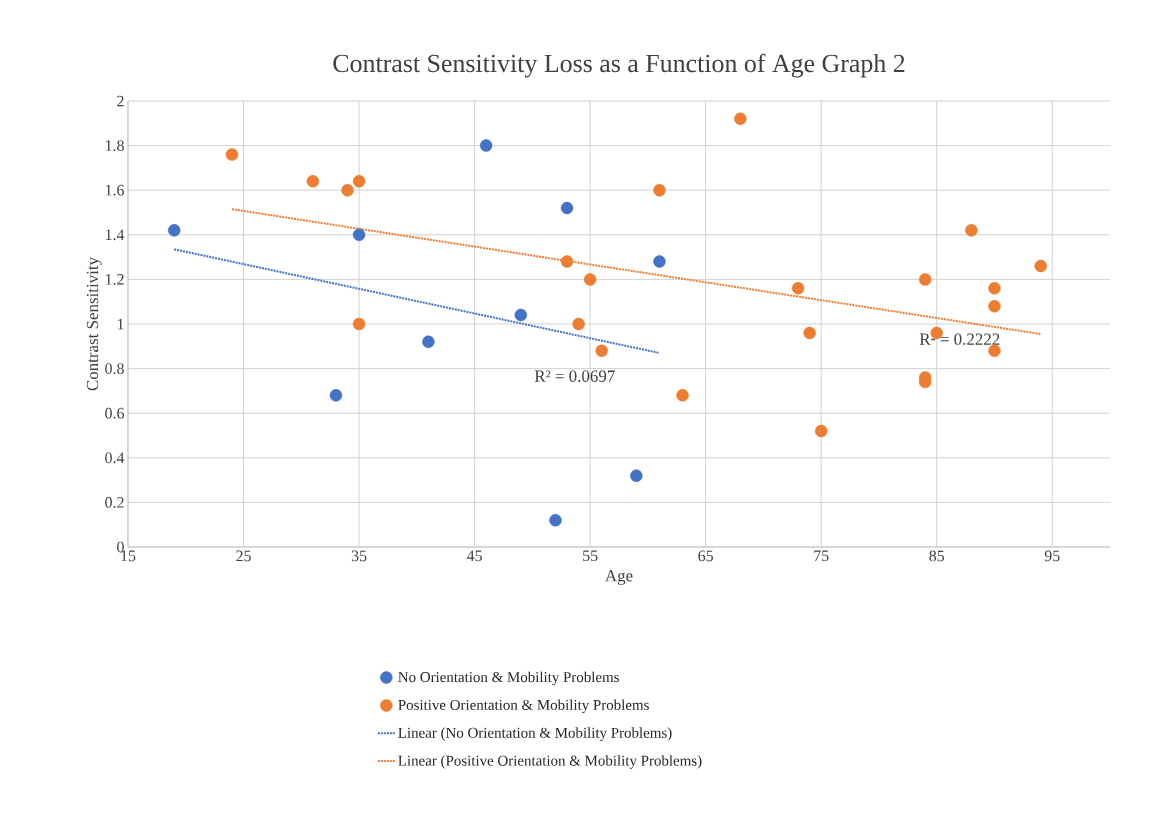 The width and height of the screenshot is (1155, 837). I want to click on y-tick-label: 0.8, so click(114, 369).